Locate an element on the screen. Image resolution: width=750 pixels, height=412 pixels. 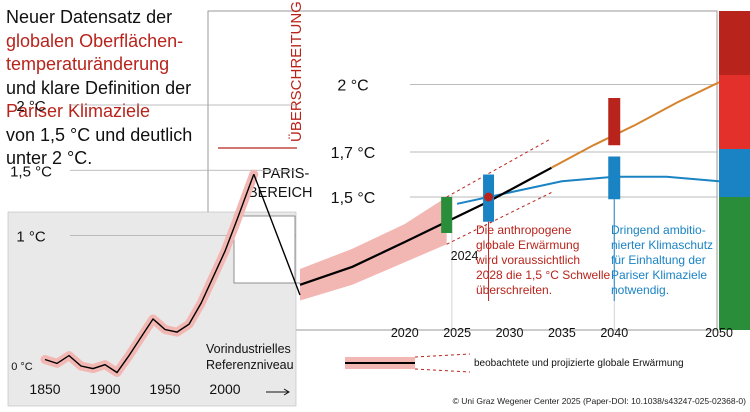
uncertainty-band is located at coordinates (373, 249).